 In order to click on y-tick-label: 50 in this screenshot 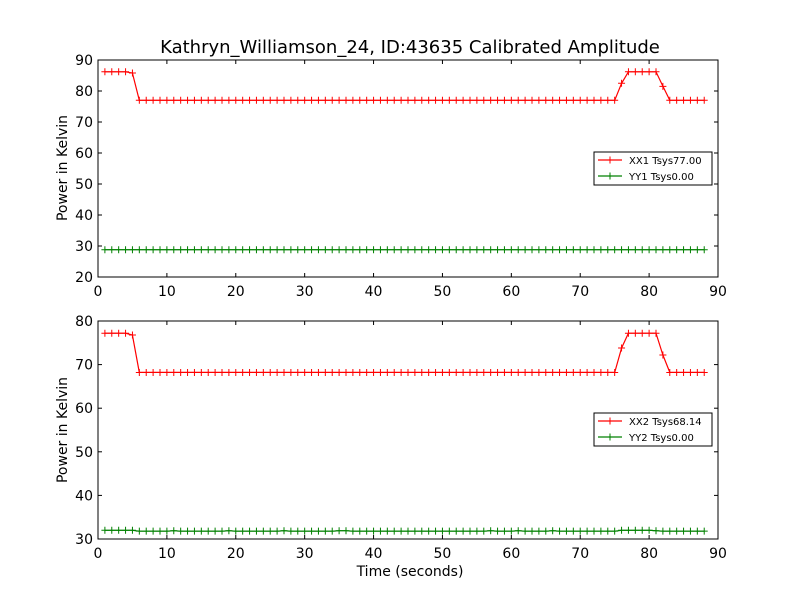, I will do `click(84, 453)`.